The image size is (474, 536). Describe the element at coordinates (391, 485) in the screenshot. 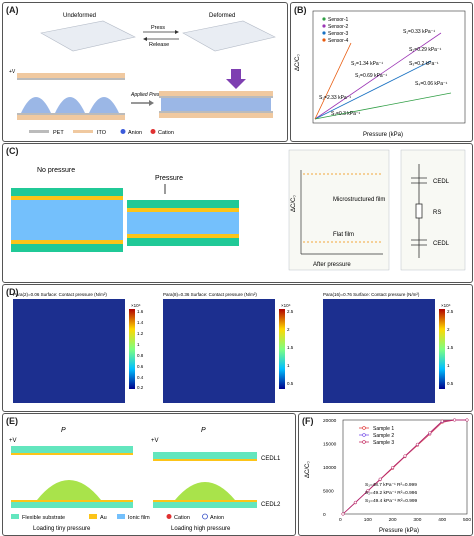

I see `annotation-s1: S₁=48.7 kPa⁻¹ R²=0.999` at that location.